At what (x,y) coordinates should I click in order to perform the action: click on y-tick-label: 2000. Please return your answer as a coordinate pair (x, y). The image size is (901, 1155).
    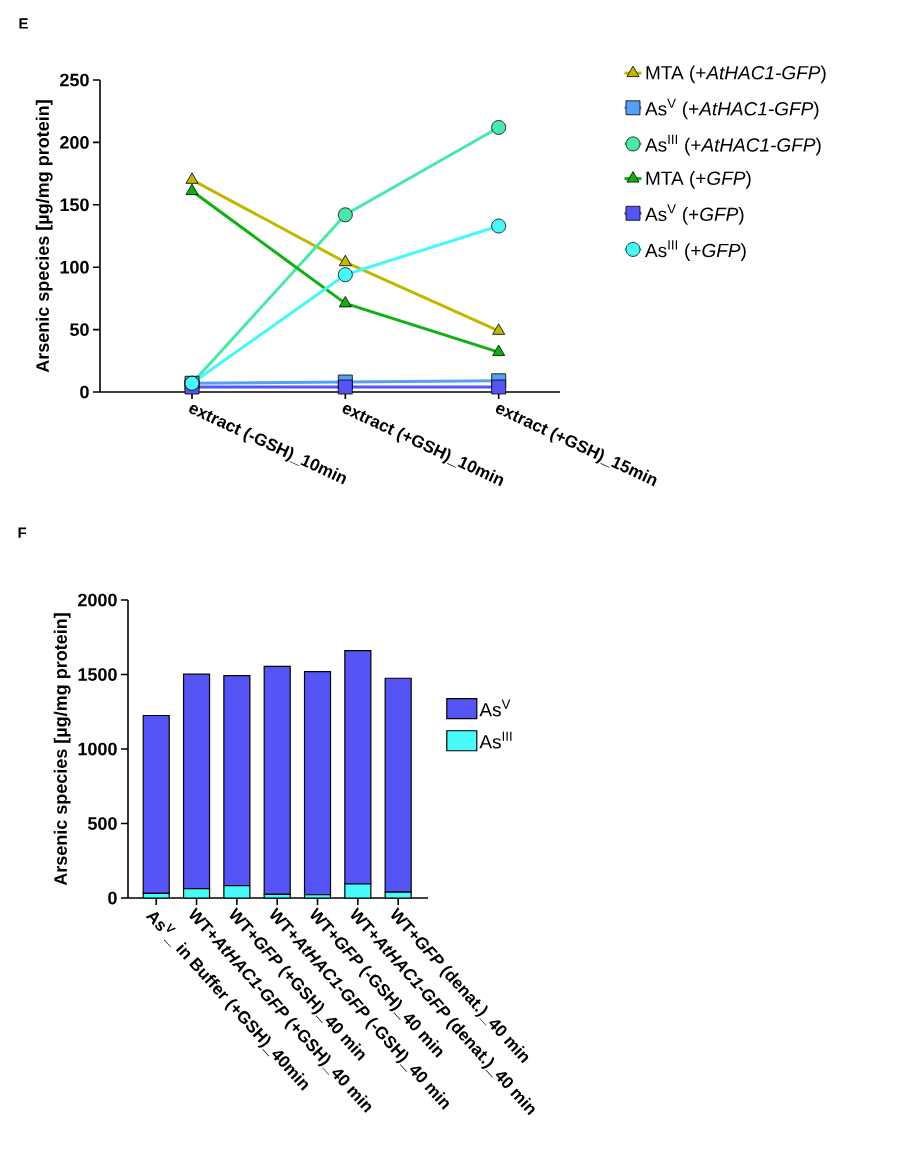
    Looking at the image, I should click on (97, 600).